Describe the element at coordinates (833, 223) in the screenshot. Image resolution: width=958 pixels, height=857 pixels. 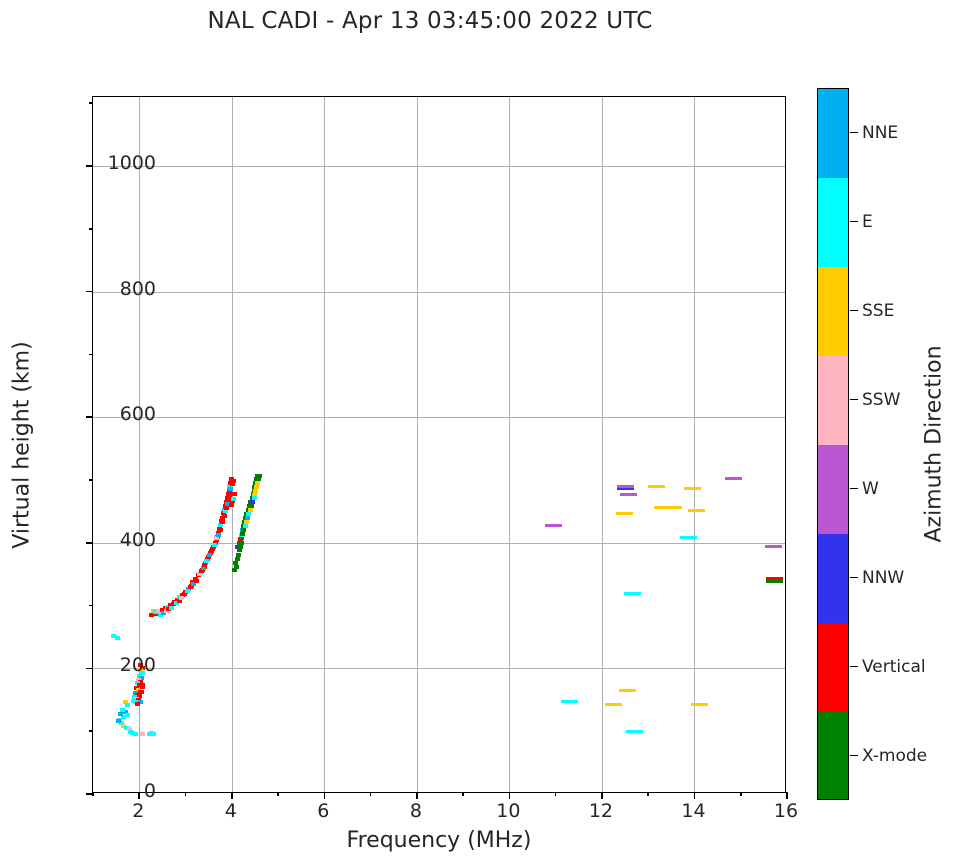
I see `colorbar-segment-e` at that location.